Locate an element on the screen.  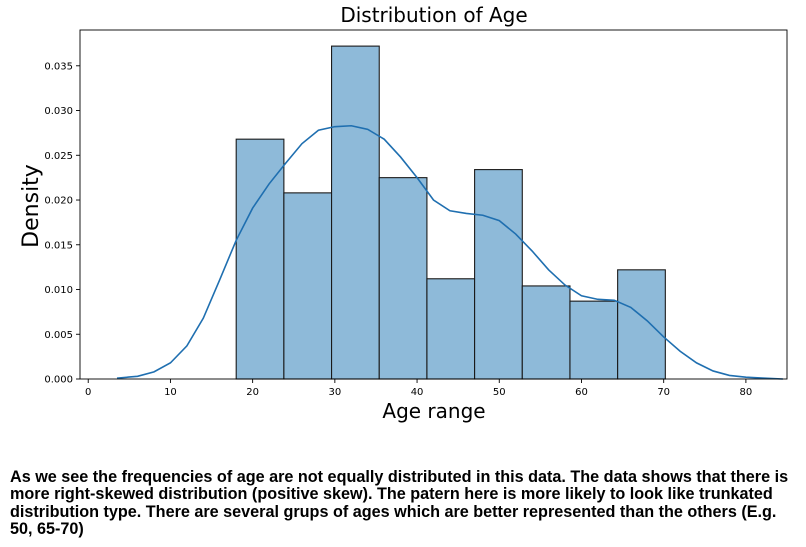
x-tick-label: 70 is located at coordinates (663, 392).